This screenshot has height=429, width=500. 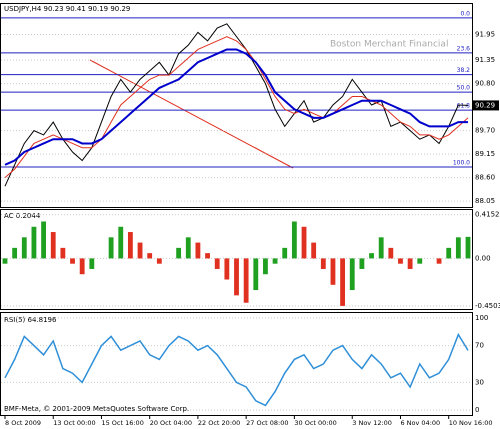 I want to click on x-tick-label: 13 Oct 00:00, so click(x=74, y=423).